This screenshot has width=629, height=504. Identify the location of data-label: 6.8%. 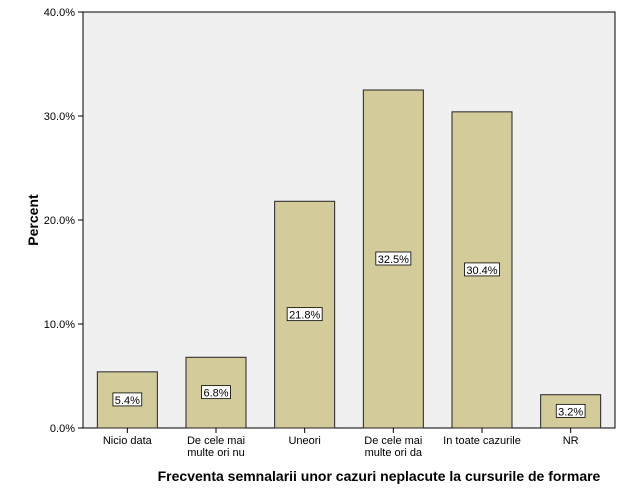
(215, 394).